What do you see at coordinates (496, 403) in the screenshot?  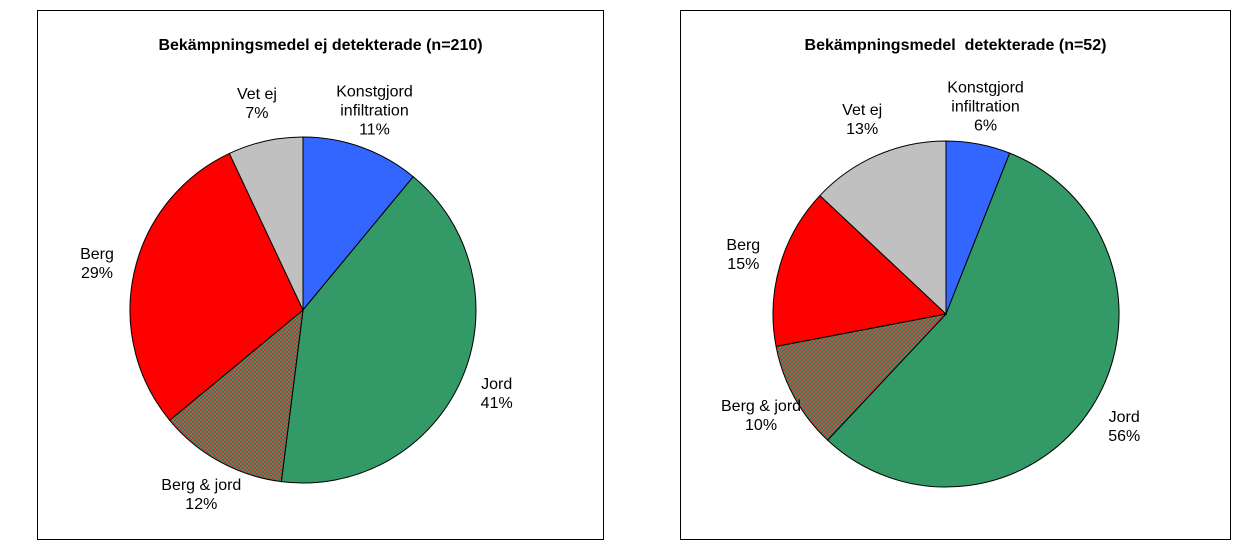 I see `value-label: 41%` at bounding box center [496, 403].